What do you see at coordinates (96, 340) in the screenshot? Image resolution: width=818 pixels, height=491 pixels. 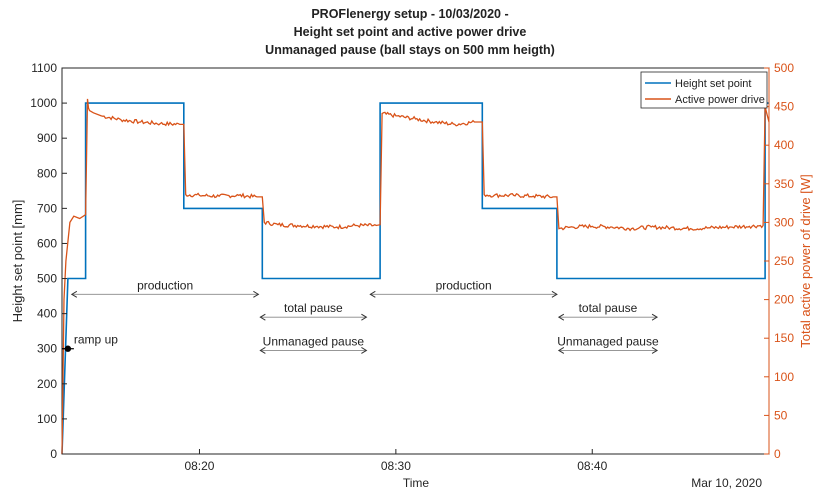 I see `ramp-up-label: ramp up` at bounding box center [96, 340].